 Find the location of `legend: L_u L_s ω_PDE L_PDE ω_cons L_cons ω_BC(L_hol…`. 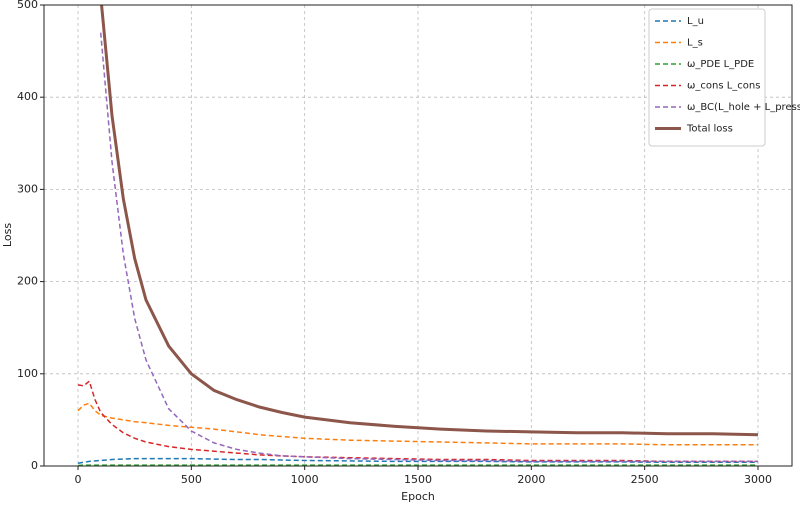

legend: L_u L_s ω_PDE L_PDE ω_cons L_cons ω_BC(L_hol… is located at coordinates (724, 77).